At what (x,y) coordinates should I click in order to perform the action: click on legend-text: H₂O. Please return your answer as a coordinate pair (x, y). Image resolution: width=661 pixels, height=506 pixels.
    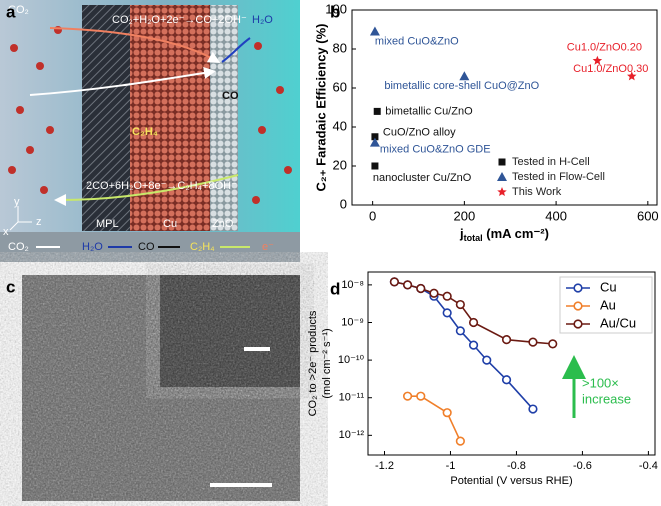
    Looking at the image, I should click on (92, 247).